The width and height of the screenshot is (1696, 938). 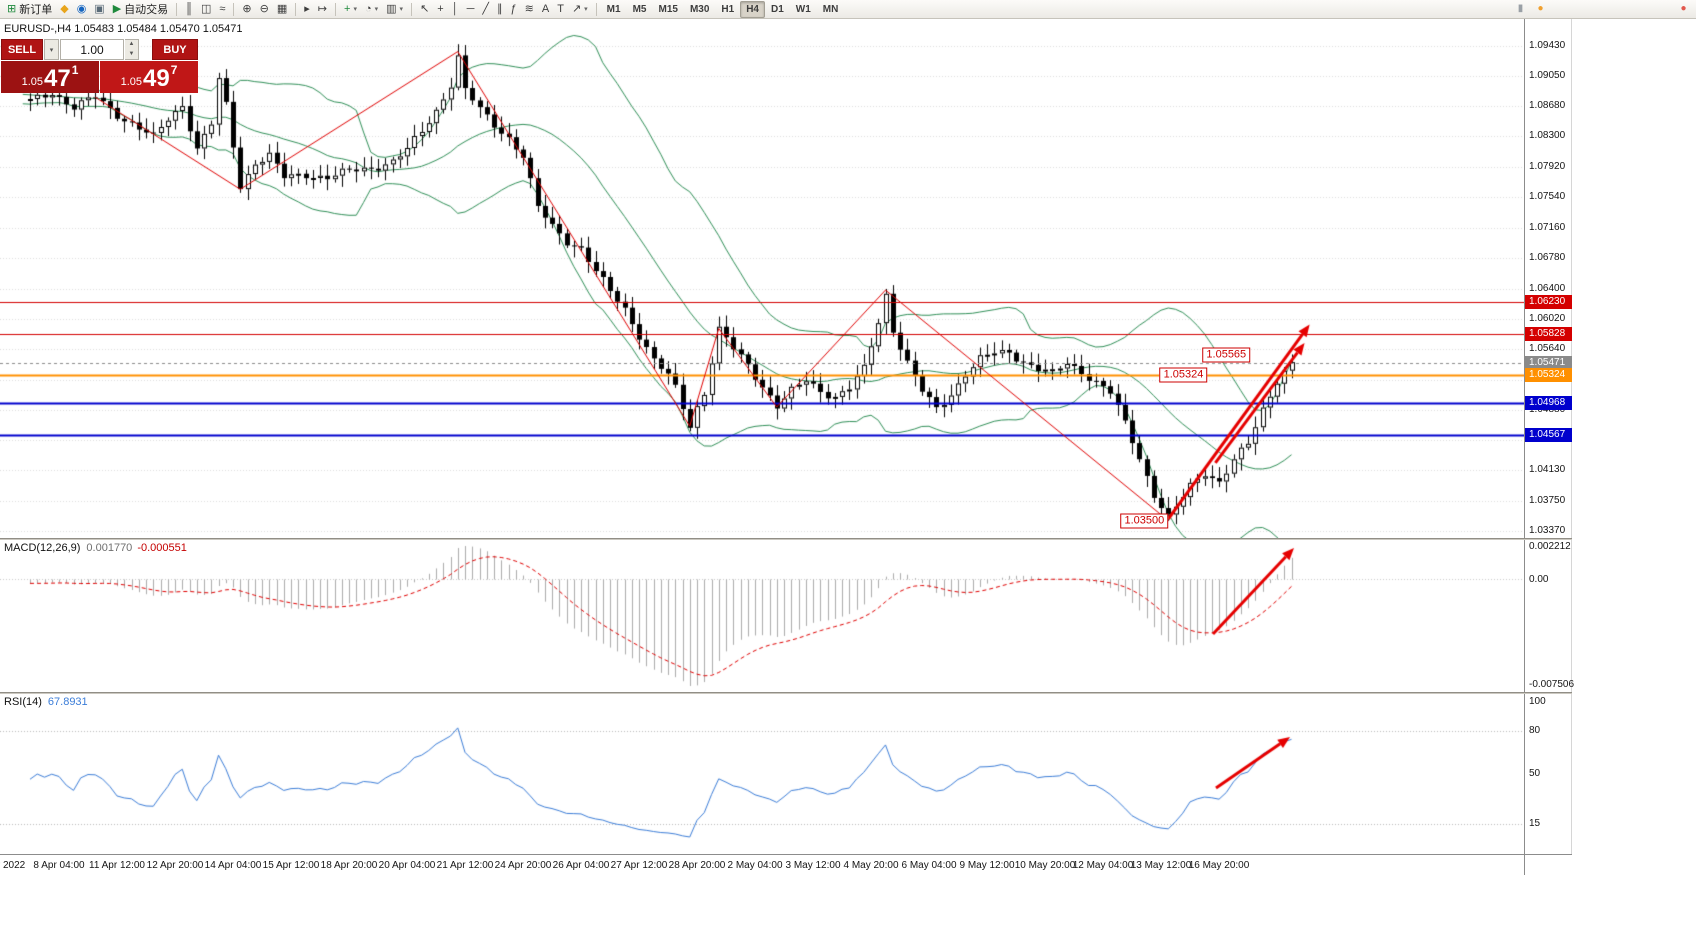 I want to click on macd-panel-splitter, so click(x=786, y=539).